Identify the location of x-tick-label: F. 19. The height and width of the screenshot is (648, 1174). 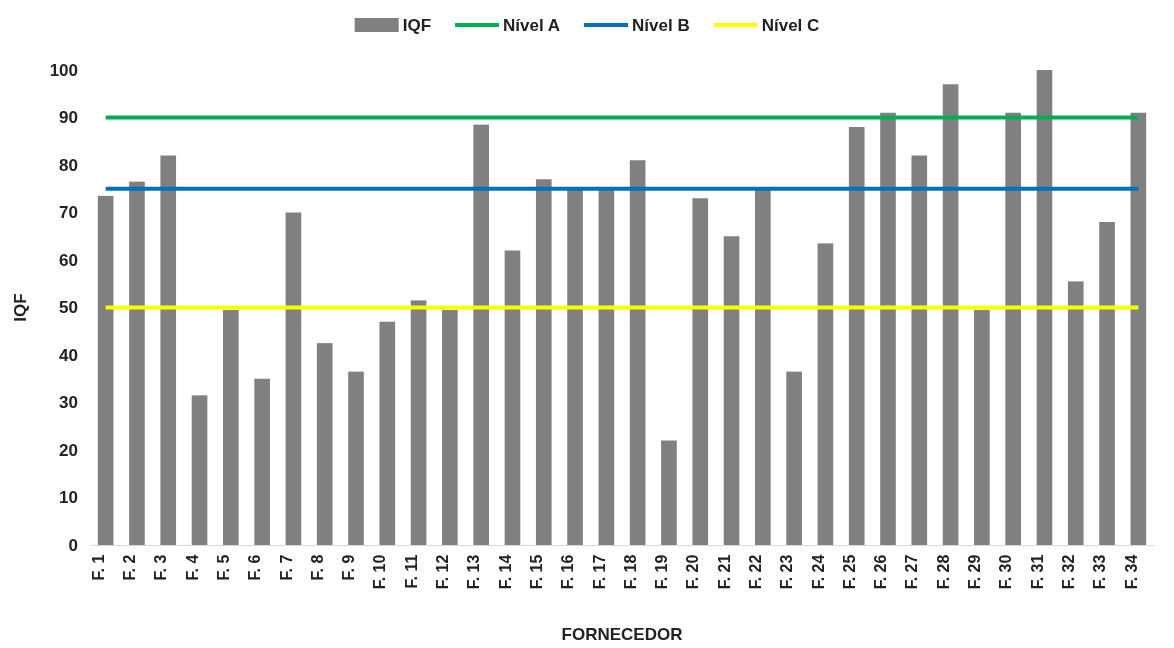
(662, 572).